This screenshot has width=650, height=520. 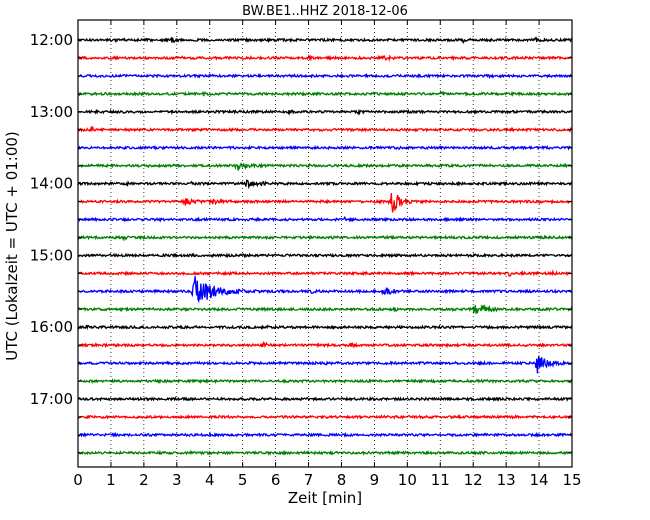 What do you see at coordinates (375, 480) in the screenshot?
I see `x-tick-label: 9` at bounding box center [375, 480].